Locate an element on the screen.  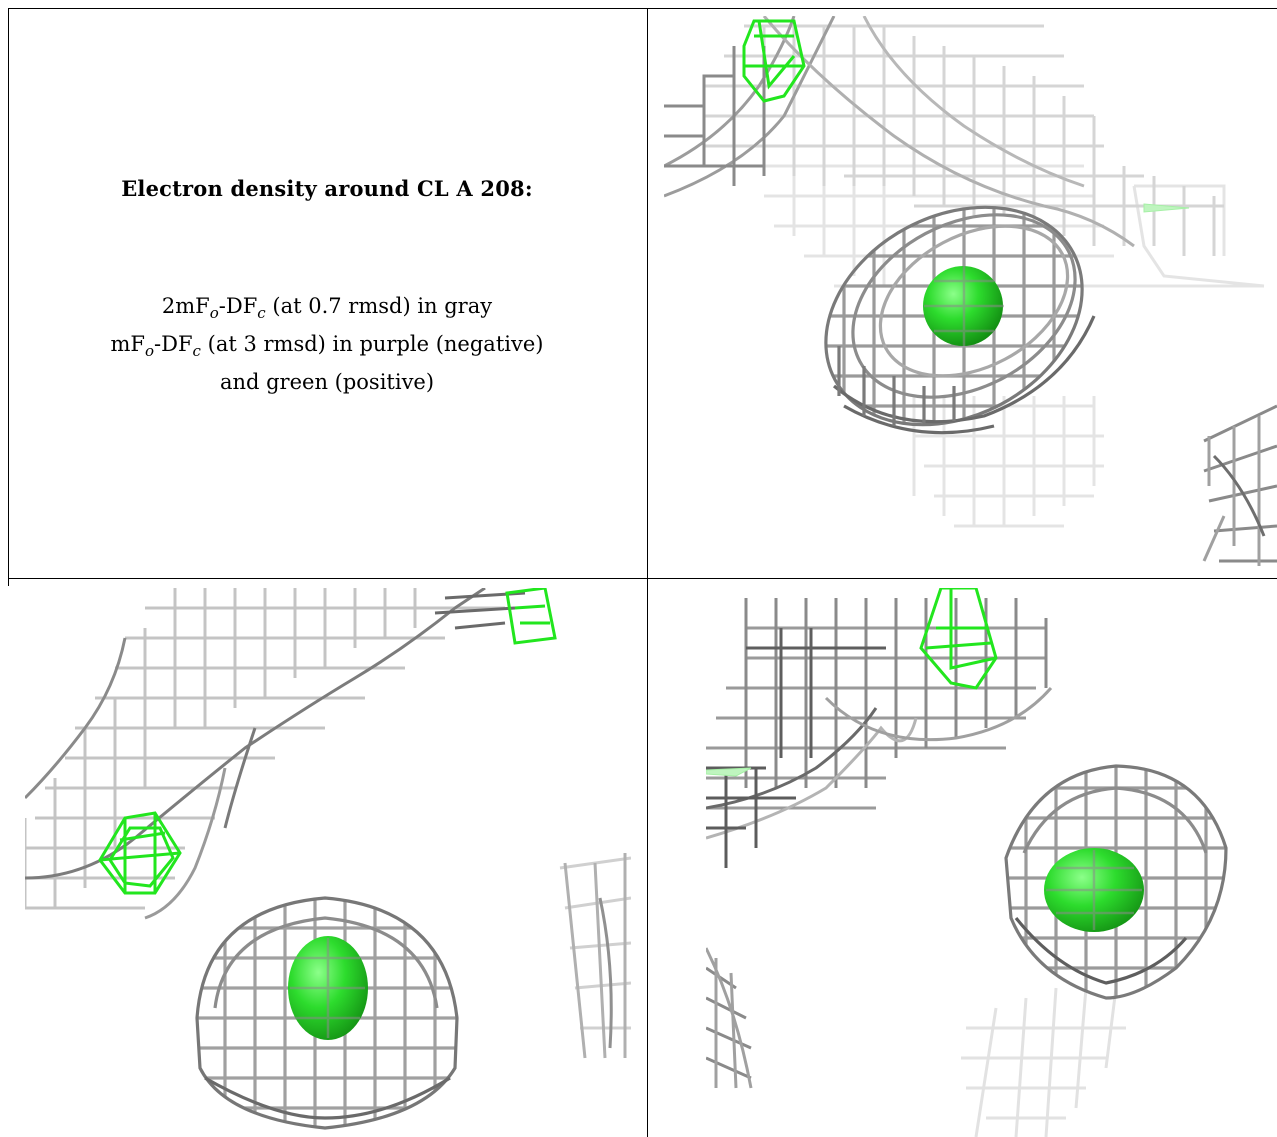
caption-line-2: mFo-DFc (at 3 rmsd) in purple (negative) is located at coordinates (327, 346).